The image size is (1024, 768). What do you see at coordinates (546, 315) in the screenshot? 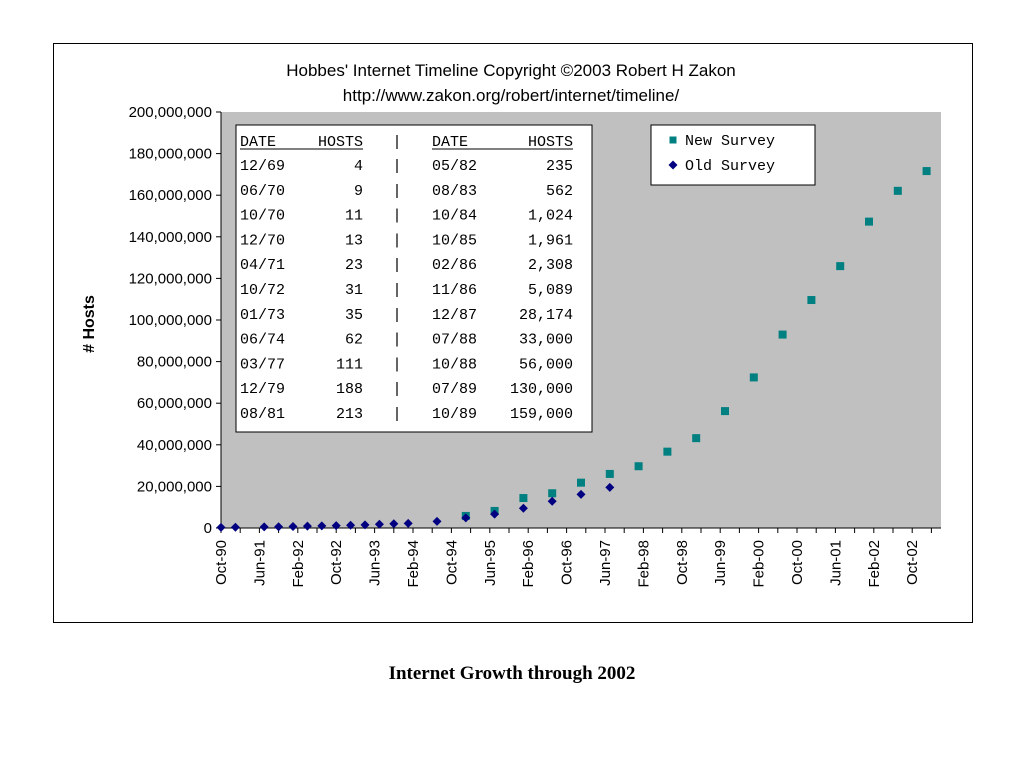
I see `table-cell: 28,174` at bounding box center [546, 315].